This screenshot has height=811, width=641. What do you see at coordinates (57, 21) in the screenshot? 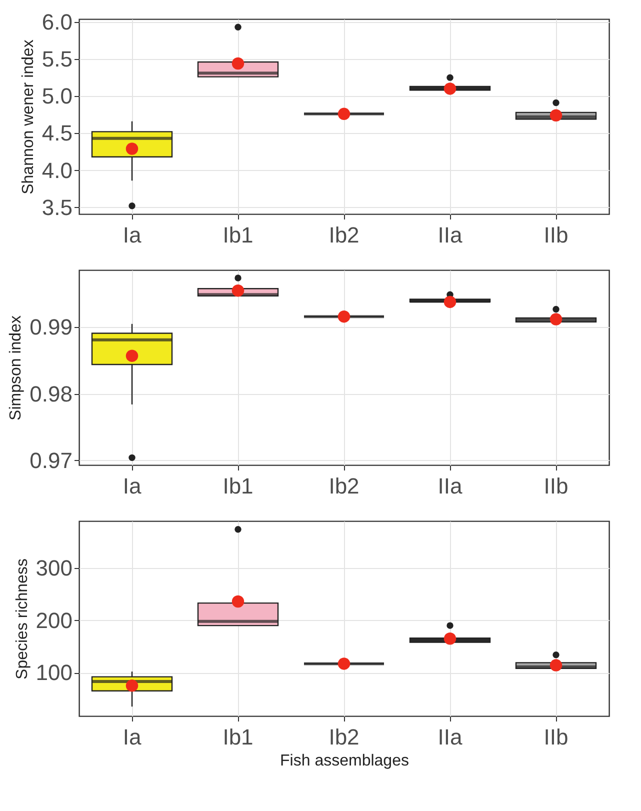
I see `y-tick-label: 6.0` at bounding box center [57, 21].